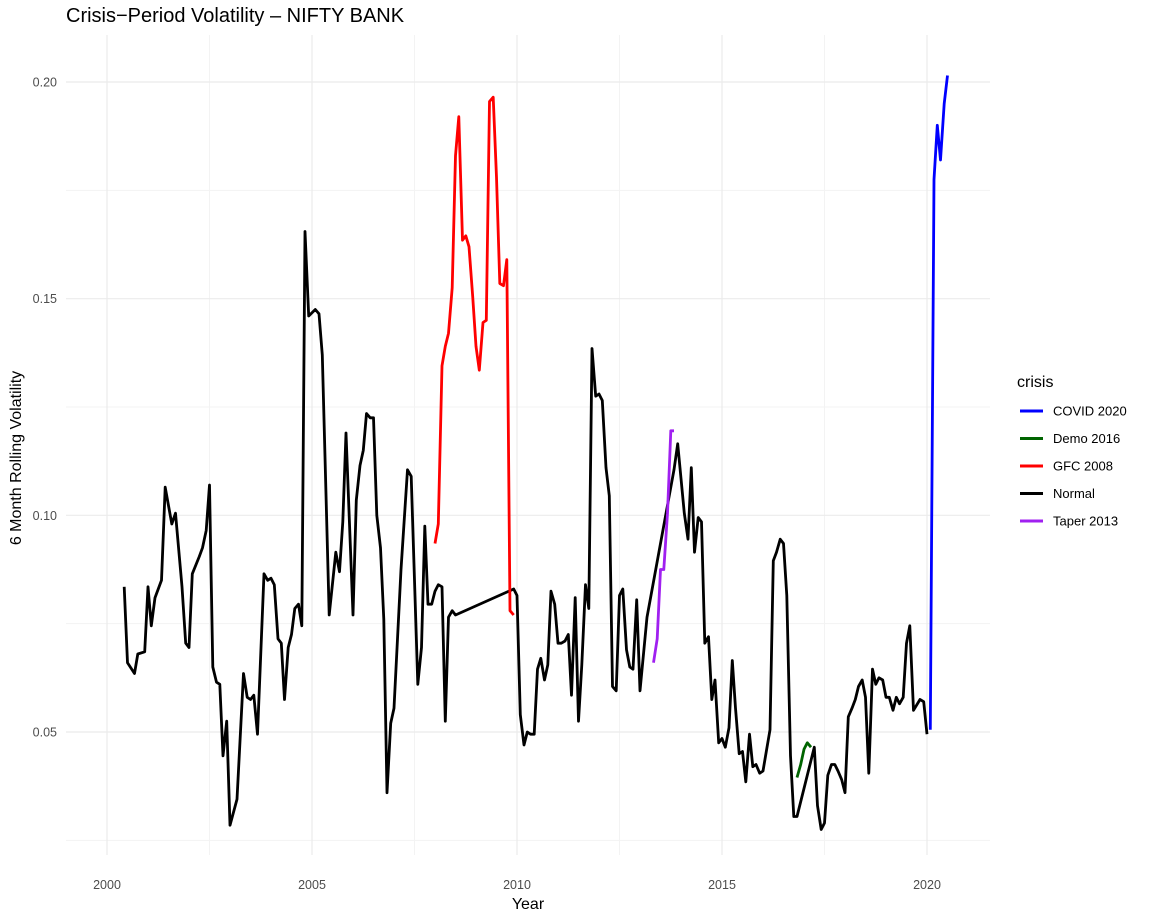  What do you see at coordinates (235, 16) in the screenshot?
I see `chart-title: Crisis−Period Volatility – NIFTY BANK` at bounding box center [235, 16].